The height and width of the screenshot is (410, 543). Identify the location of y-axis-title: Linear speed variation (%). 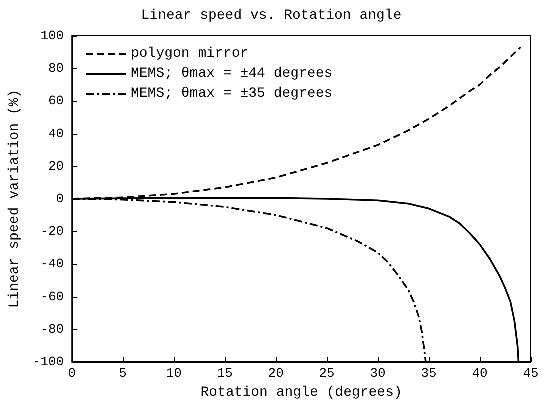
(15, 199).